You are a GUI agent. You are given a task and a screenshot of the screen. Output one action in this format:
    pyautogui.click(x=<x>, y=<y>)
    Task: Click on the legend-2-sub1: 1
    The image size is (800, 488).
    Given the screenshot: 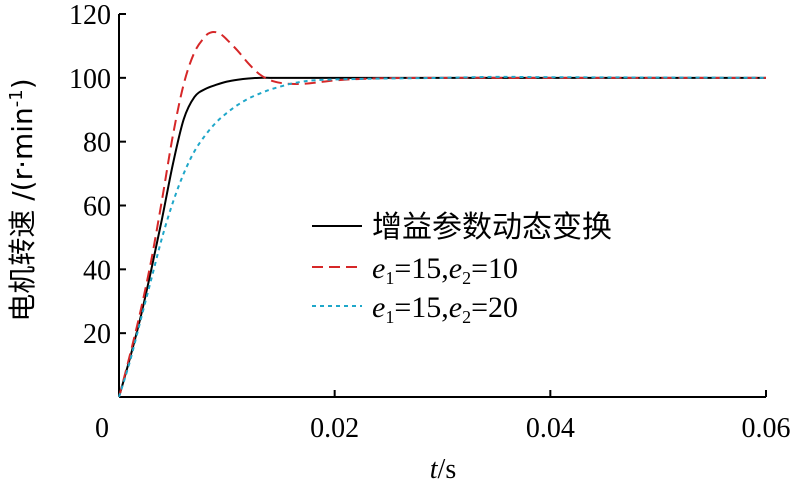 What is the action you would take?
    pyautogui.click(x=389, y=278)
    